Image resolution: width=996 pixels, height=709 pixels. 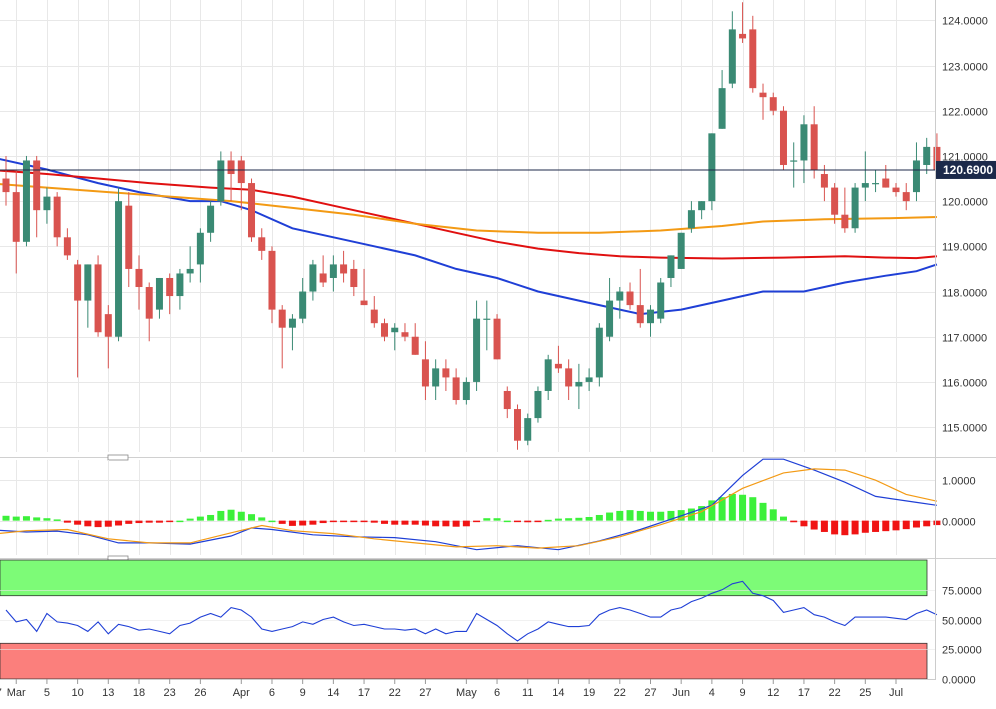 I want to click on indicator-2-tick-label: 50.0000, so click(x=962, y=622).